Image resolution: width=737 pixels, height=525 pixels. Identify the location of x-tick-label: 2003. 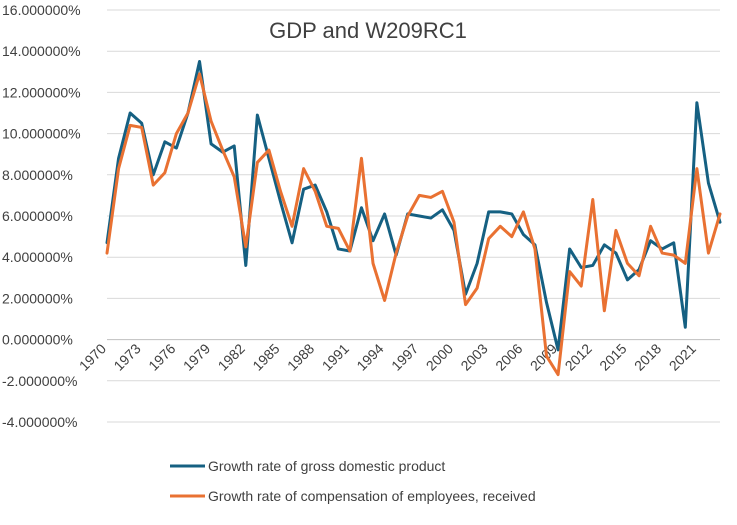
(473, 356).